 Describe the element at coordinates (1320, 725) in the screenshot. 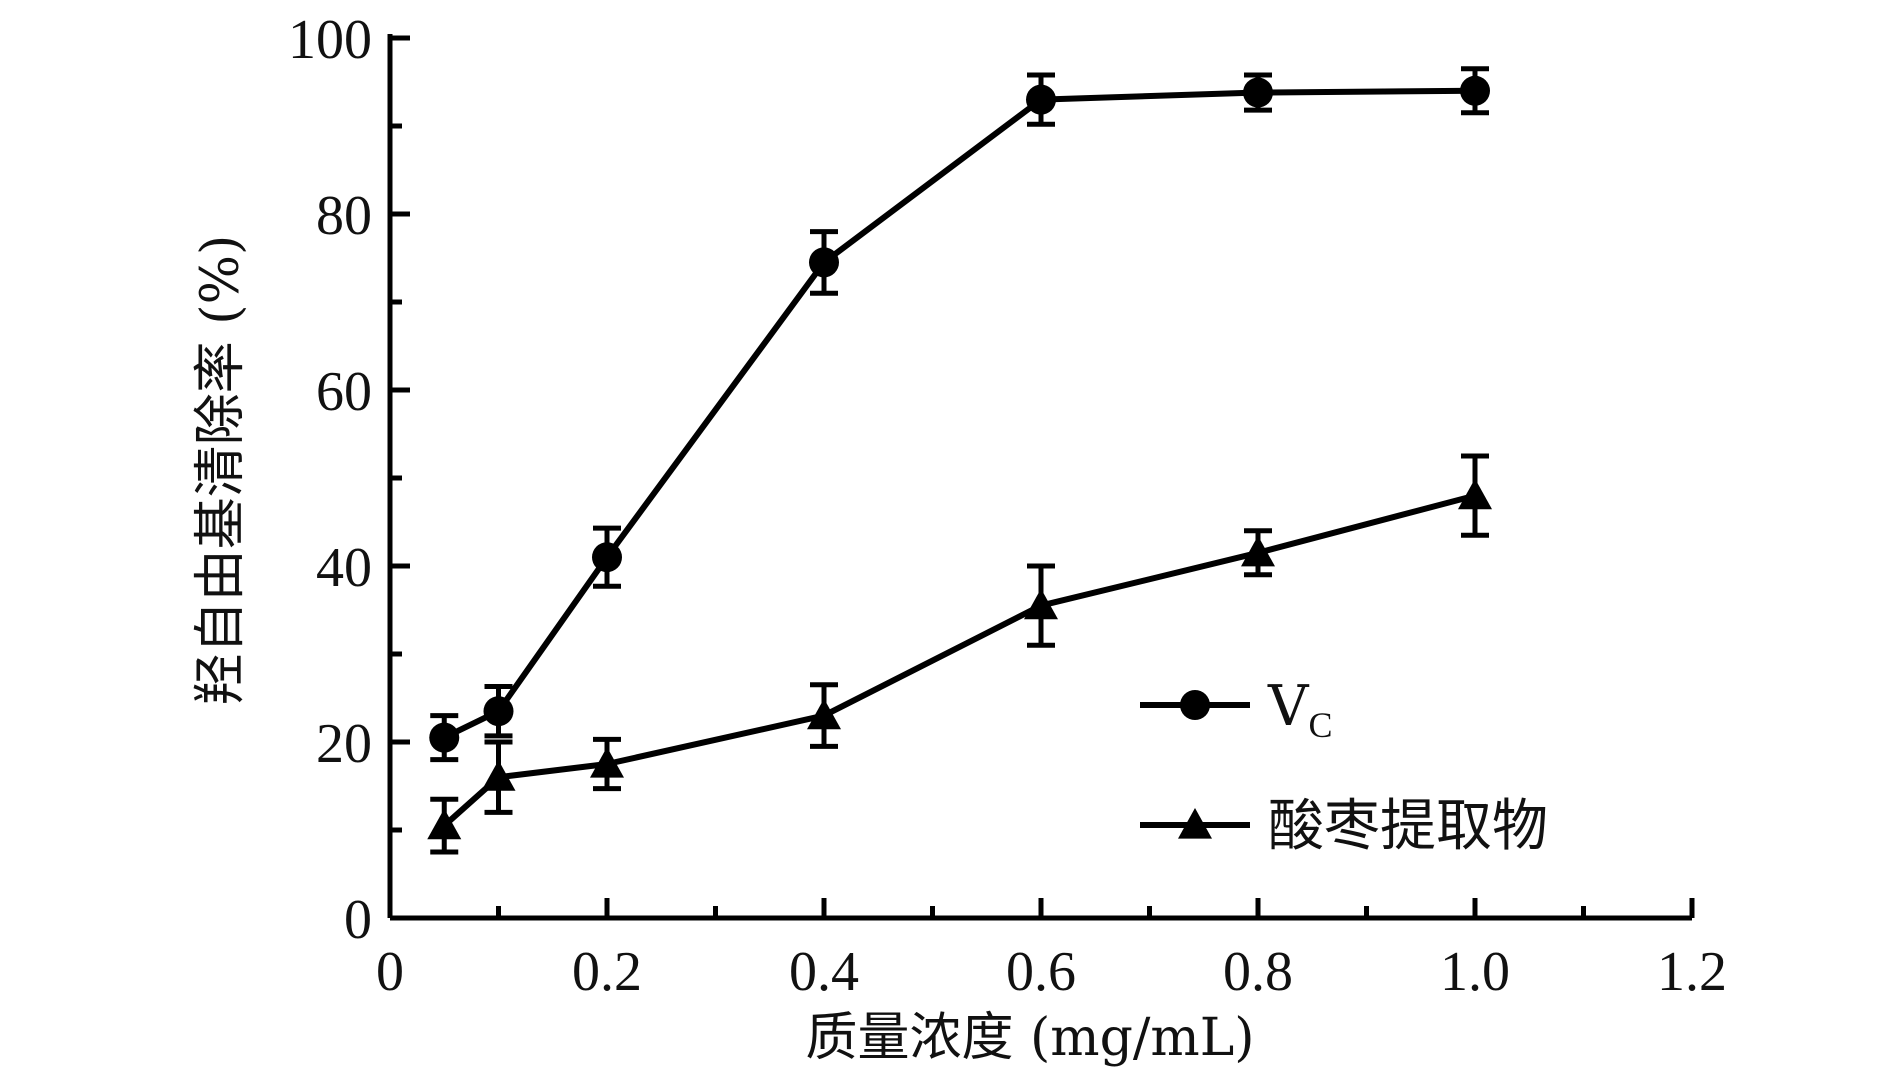

I see `legend-label-subscript: C` at that location.